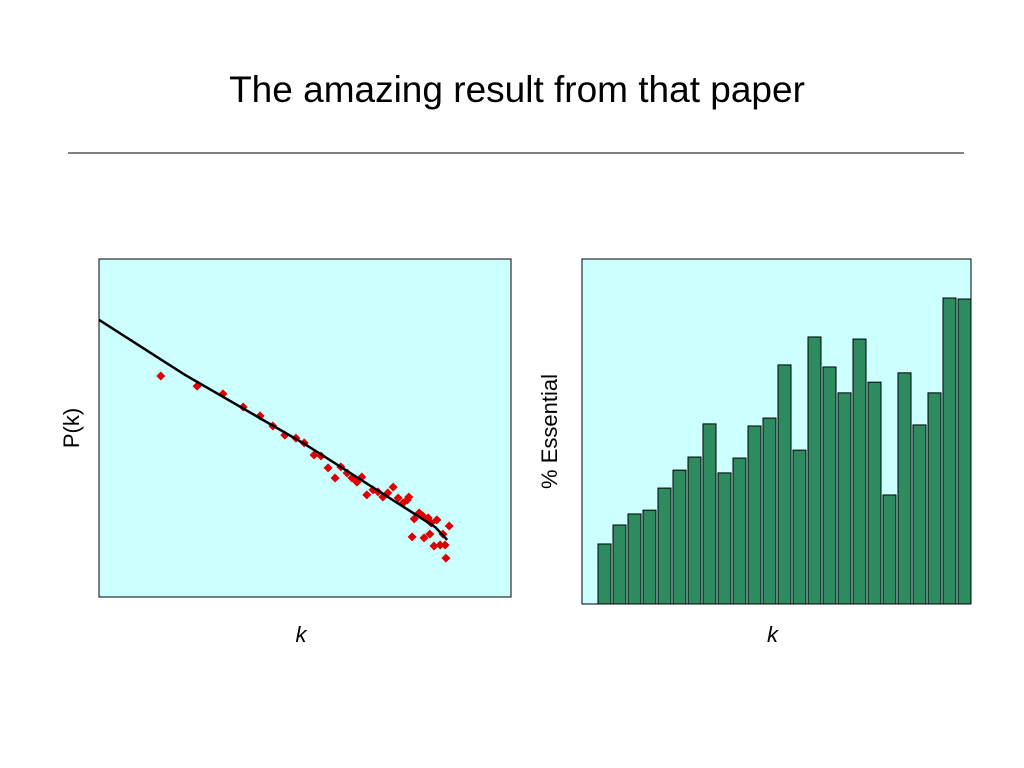 The width and height of the screenshot is (1024, 768). What do you see at coordinates (549, 431) in the screenshot?
I see `y-axis-label: % Essential` at bounding box center [549, 431].